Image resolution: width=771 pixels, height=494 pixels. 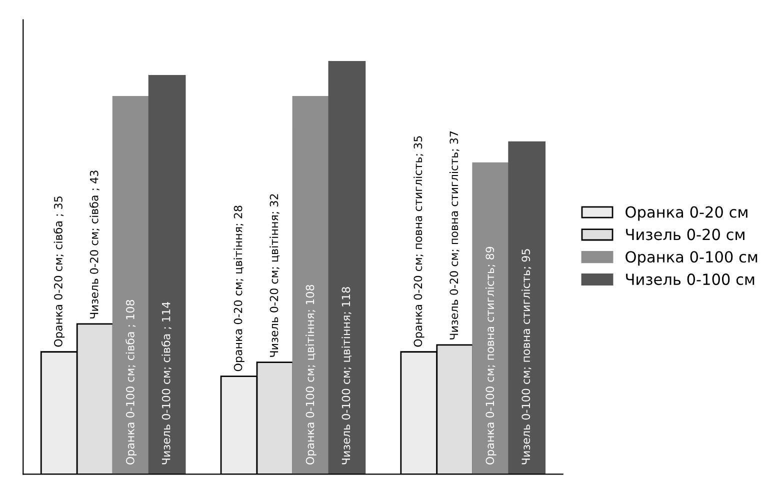 What do you see at coordinates (455, 235) in the screenshot?
I see `data-label: Чизель 0-20 см; повна стиглість; 37` at bounding box center [455, 235].